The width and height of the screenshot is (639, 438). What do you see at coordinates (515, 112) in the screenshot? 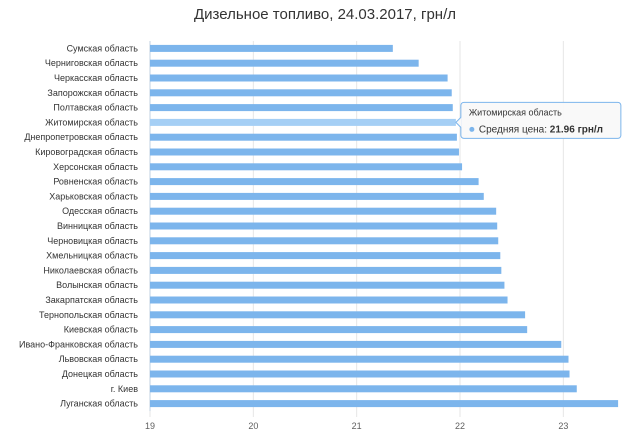
I see `tooltip-title: Житомирская область` at bounding box center [515, 112].